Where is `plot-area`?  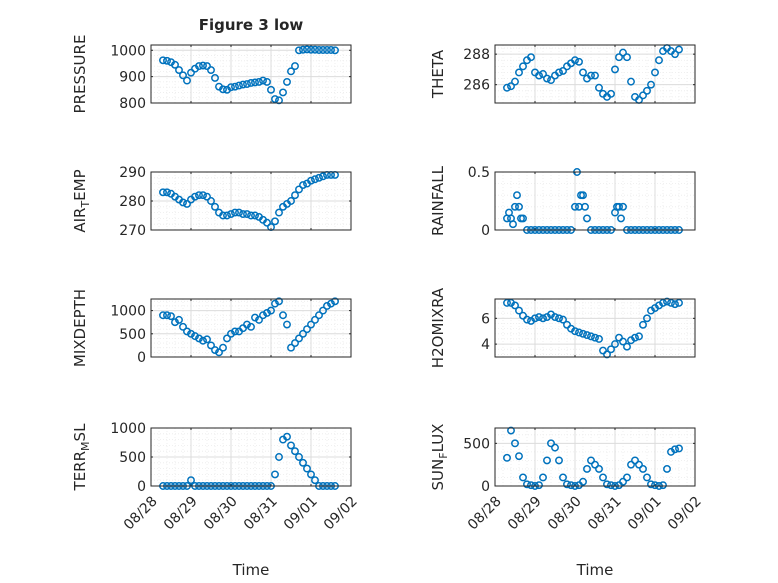
plot-area is located at coordinates (595, 457).